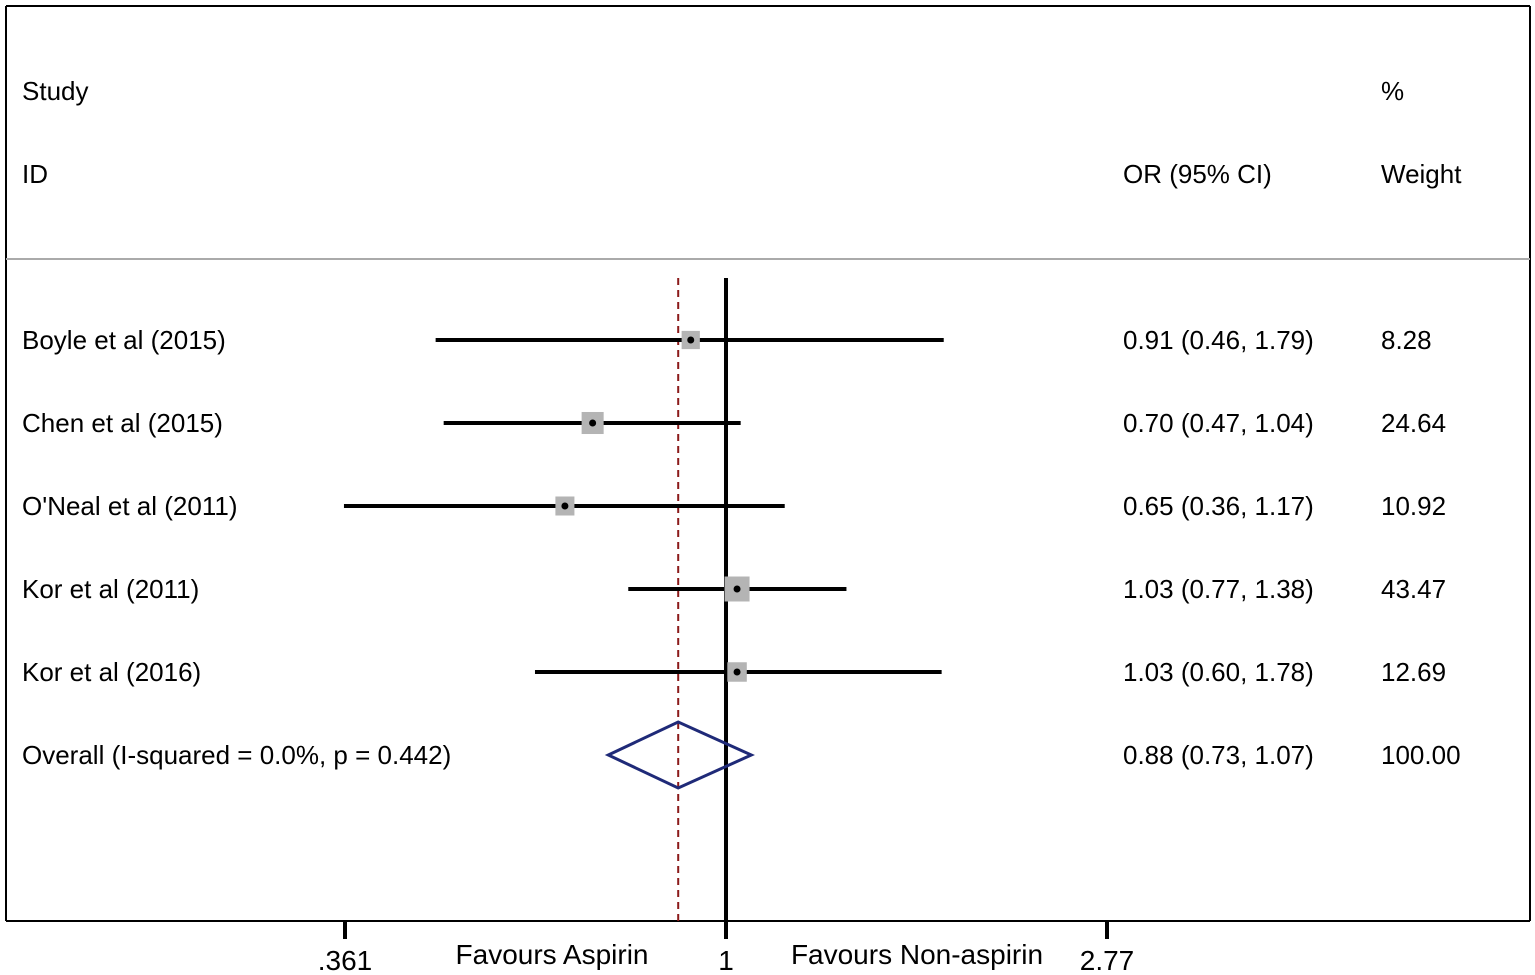 This screenshot has height=975, width=1535. I want to click on study-weight: 43.47, so click(1413, 589).